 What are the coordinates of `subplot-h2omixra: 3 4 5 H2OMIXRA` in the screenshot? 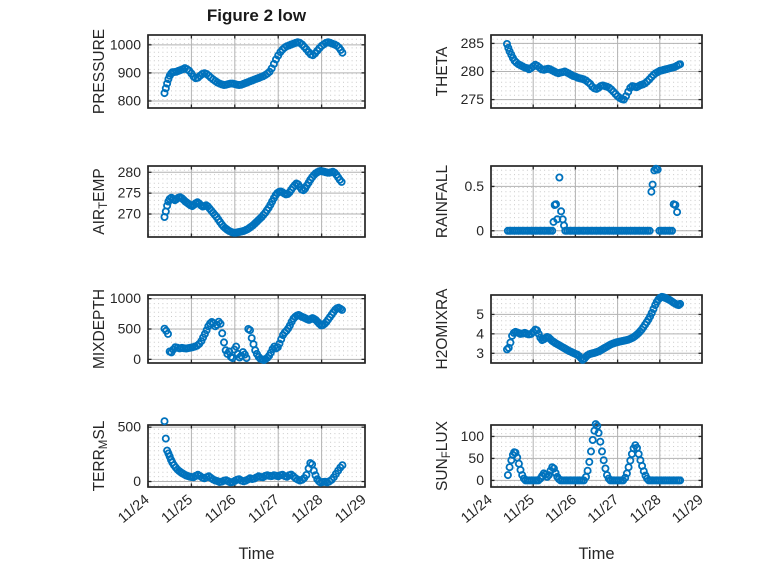 It's located at (568, 329).